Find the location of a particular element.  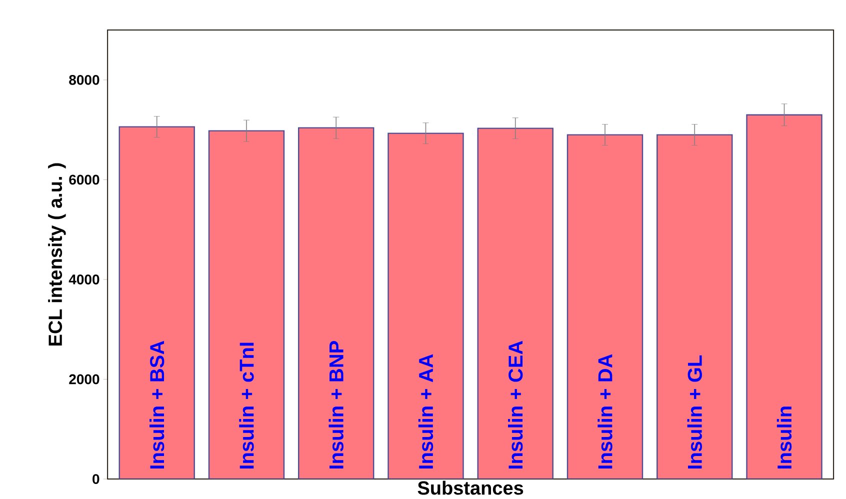

x-tick-label: Insulin + cTnI is located at coordinates (246, 405).